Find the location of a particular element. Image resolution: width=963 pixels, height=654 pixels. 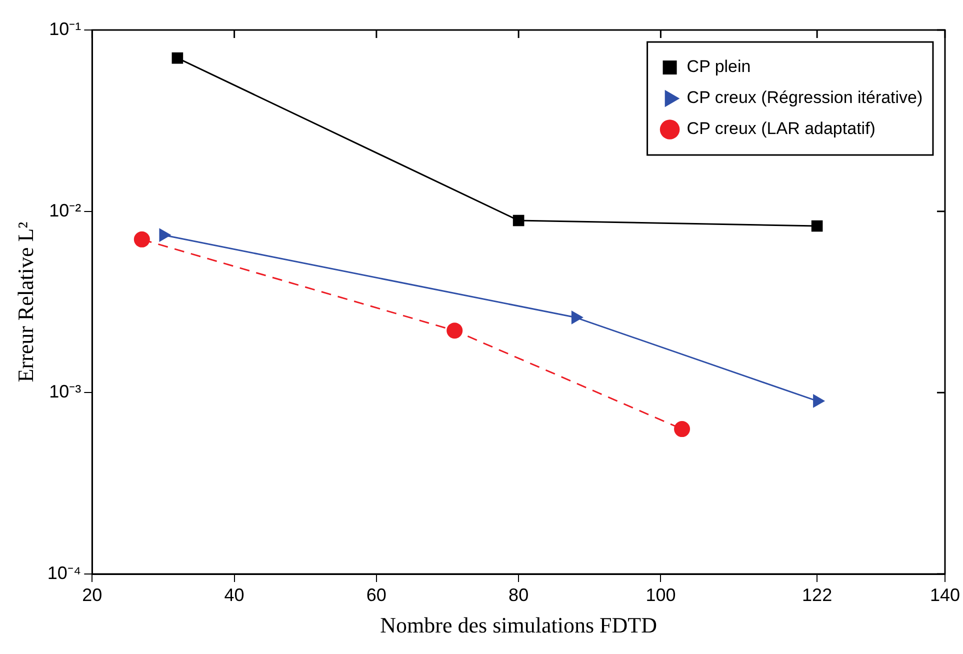

y-tick-label: 10⁻³ is located at coordinates (65, 392).